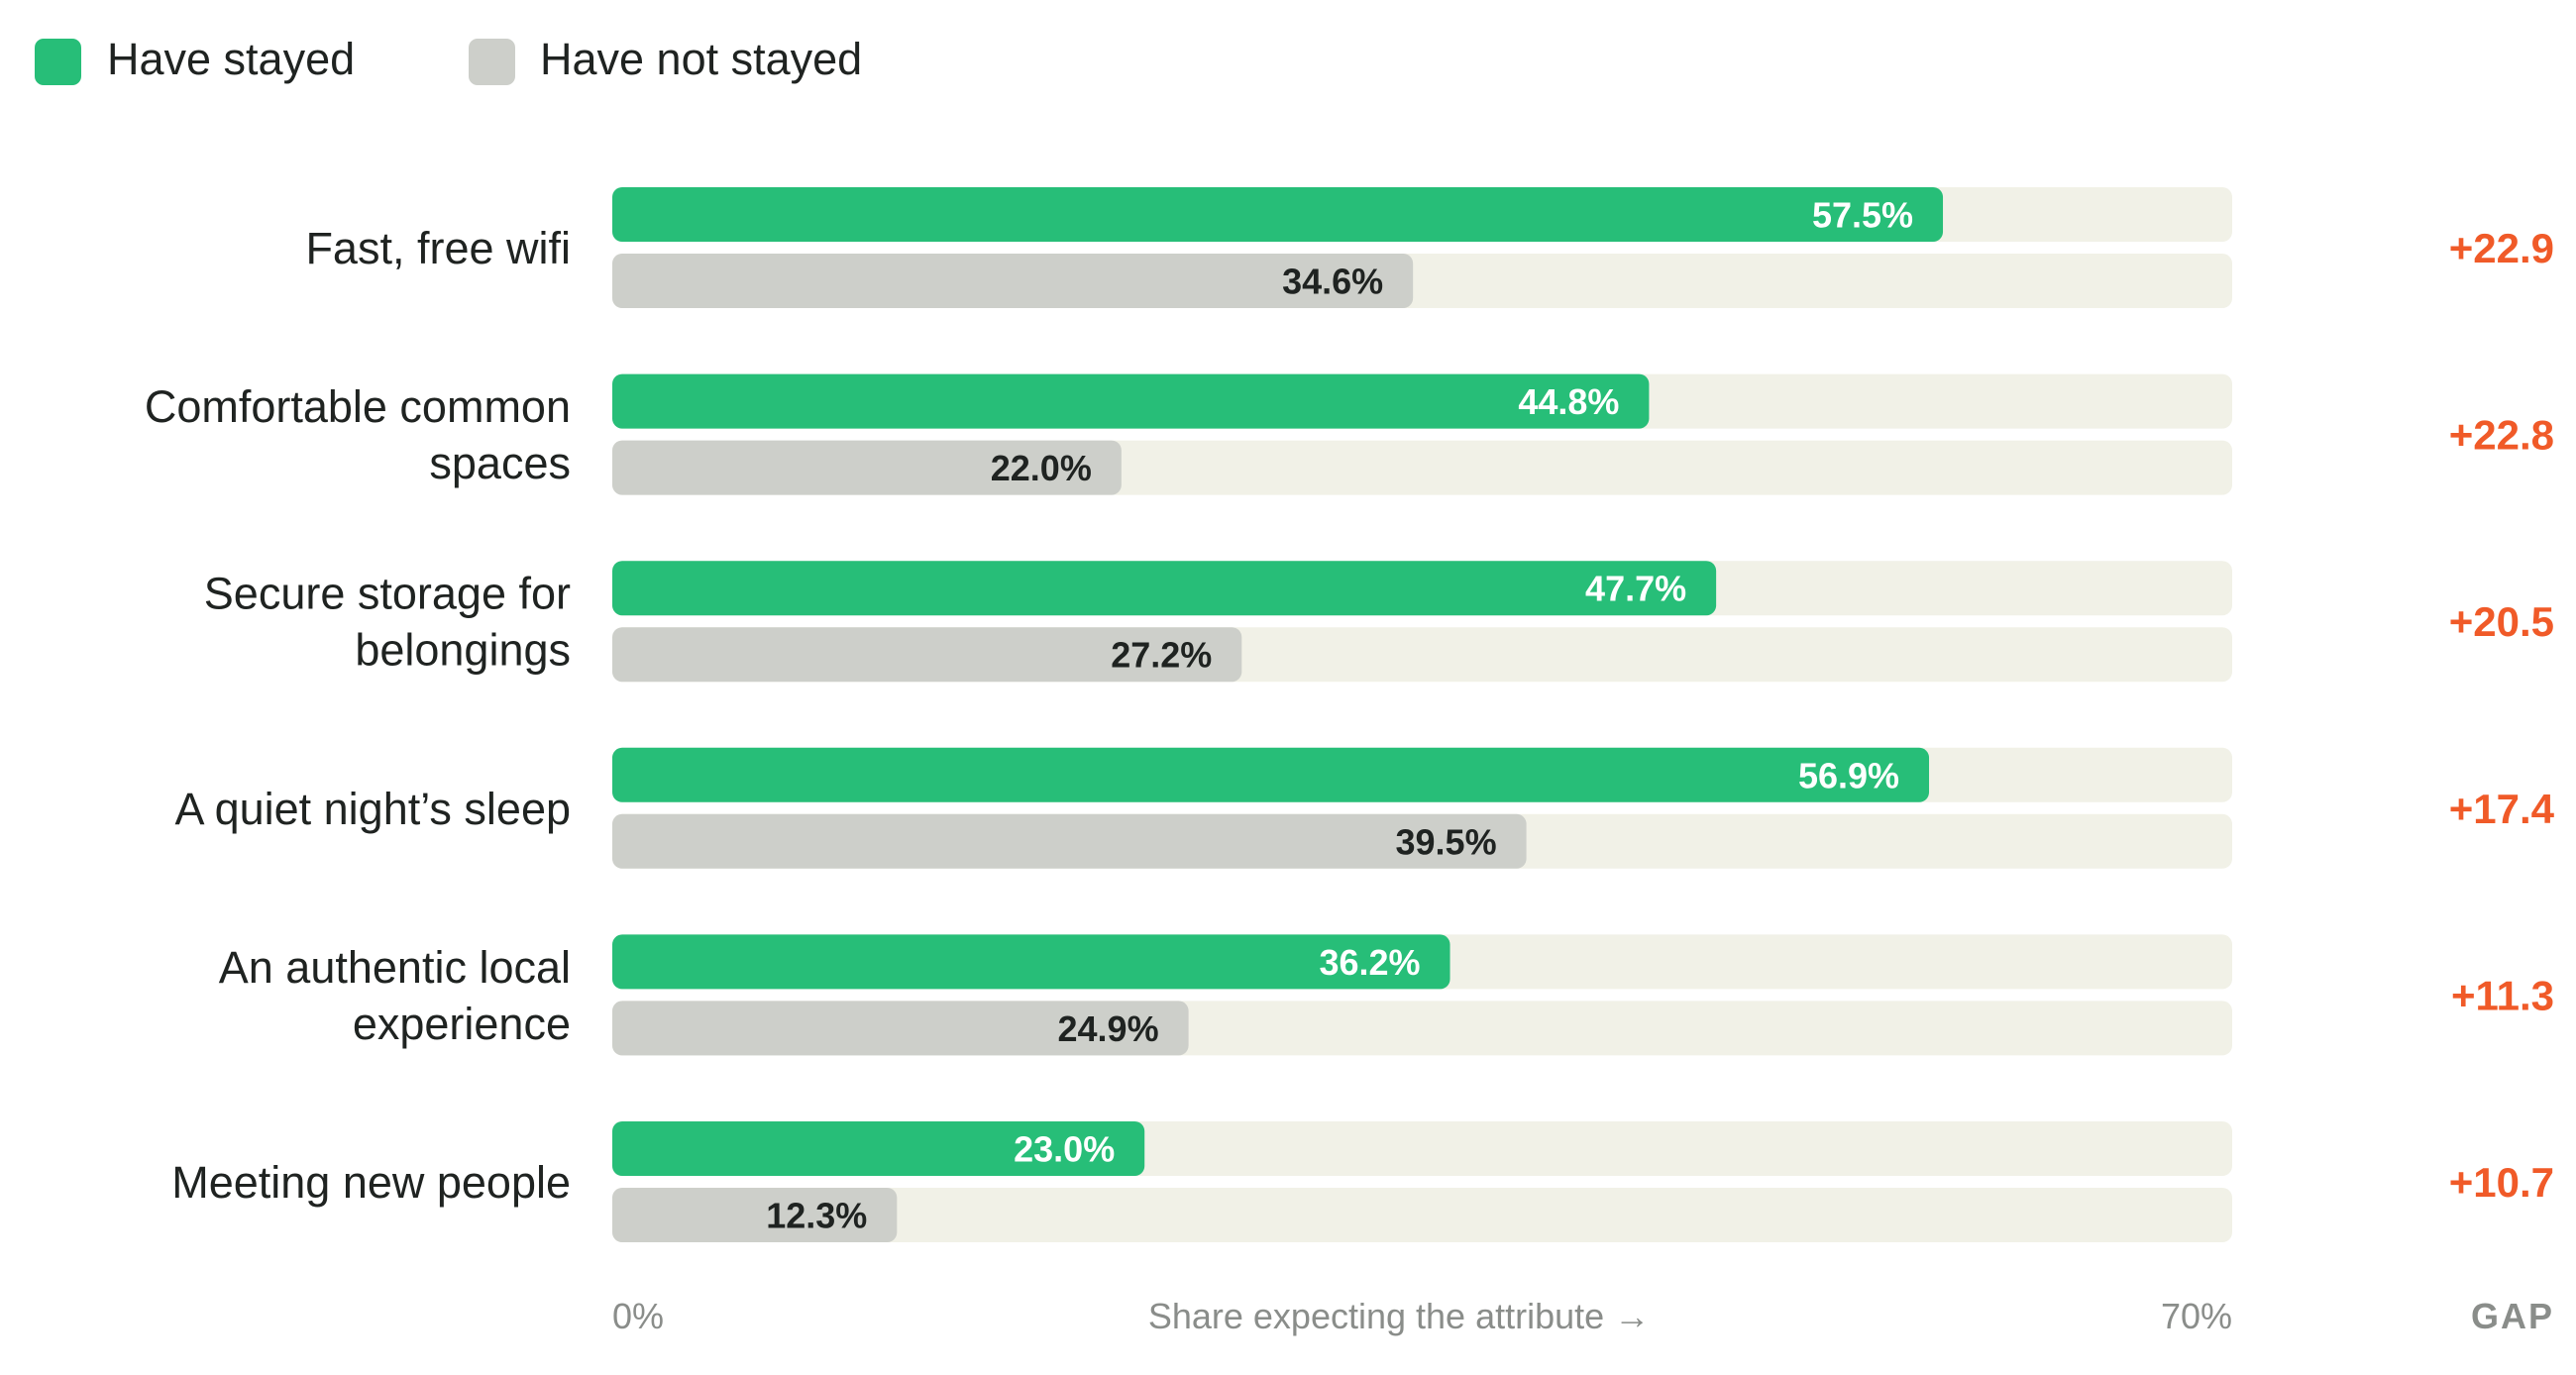 This screenshot has width=2576, height=1375. Describe the element at coordinates (1848, 775) in the screenshot. I see `data-label: 56.9%` at that location.